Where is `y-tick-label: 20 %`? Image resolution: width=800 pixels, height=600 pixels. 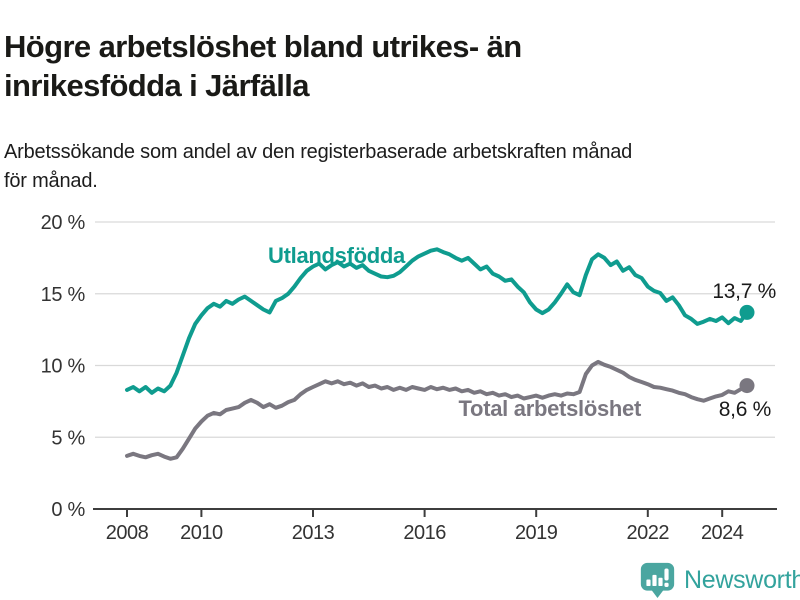
y-tick-label: 20 % is located at coordinates (63, 223).